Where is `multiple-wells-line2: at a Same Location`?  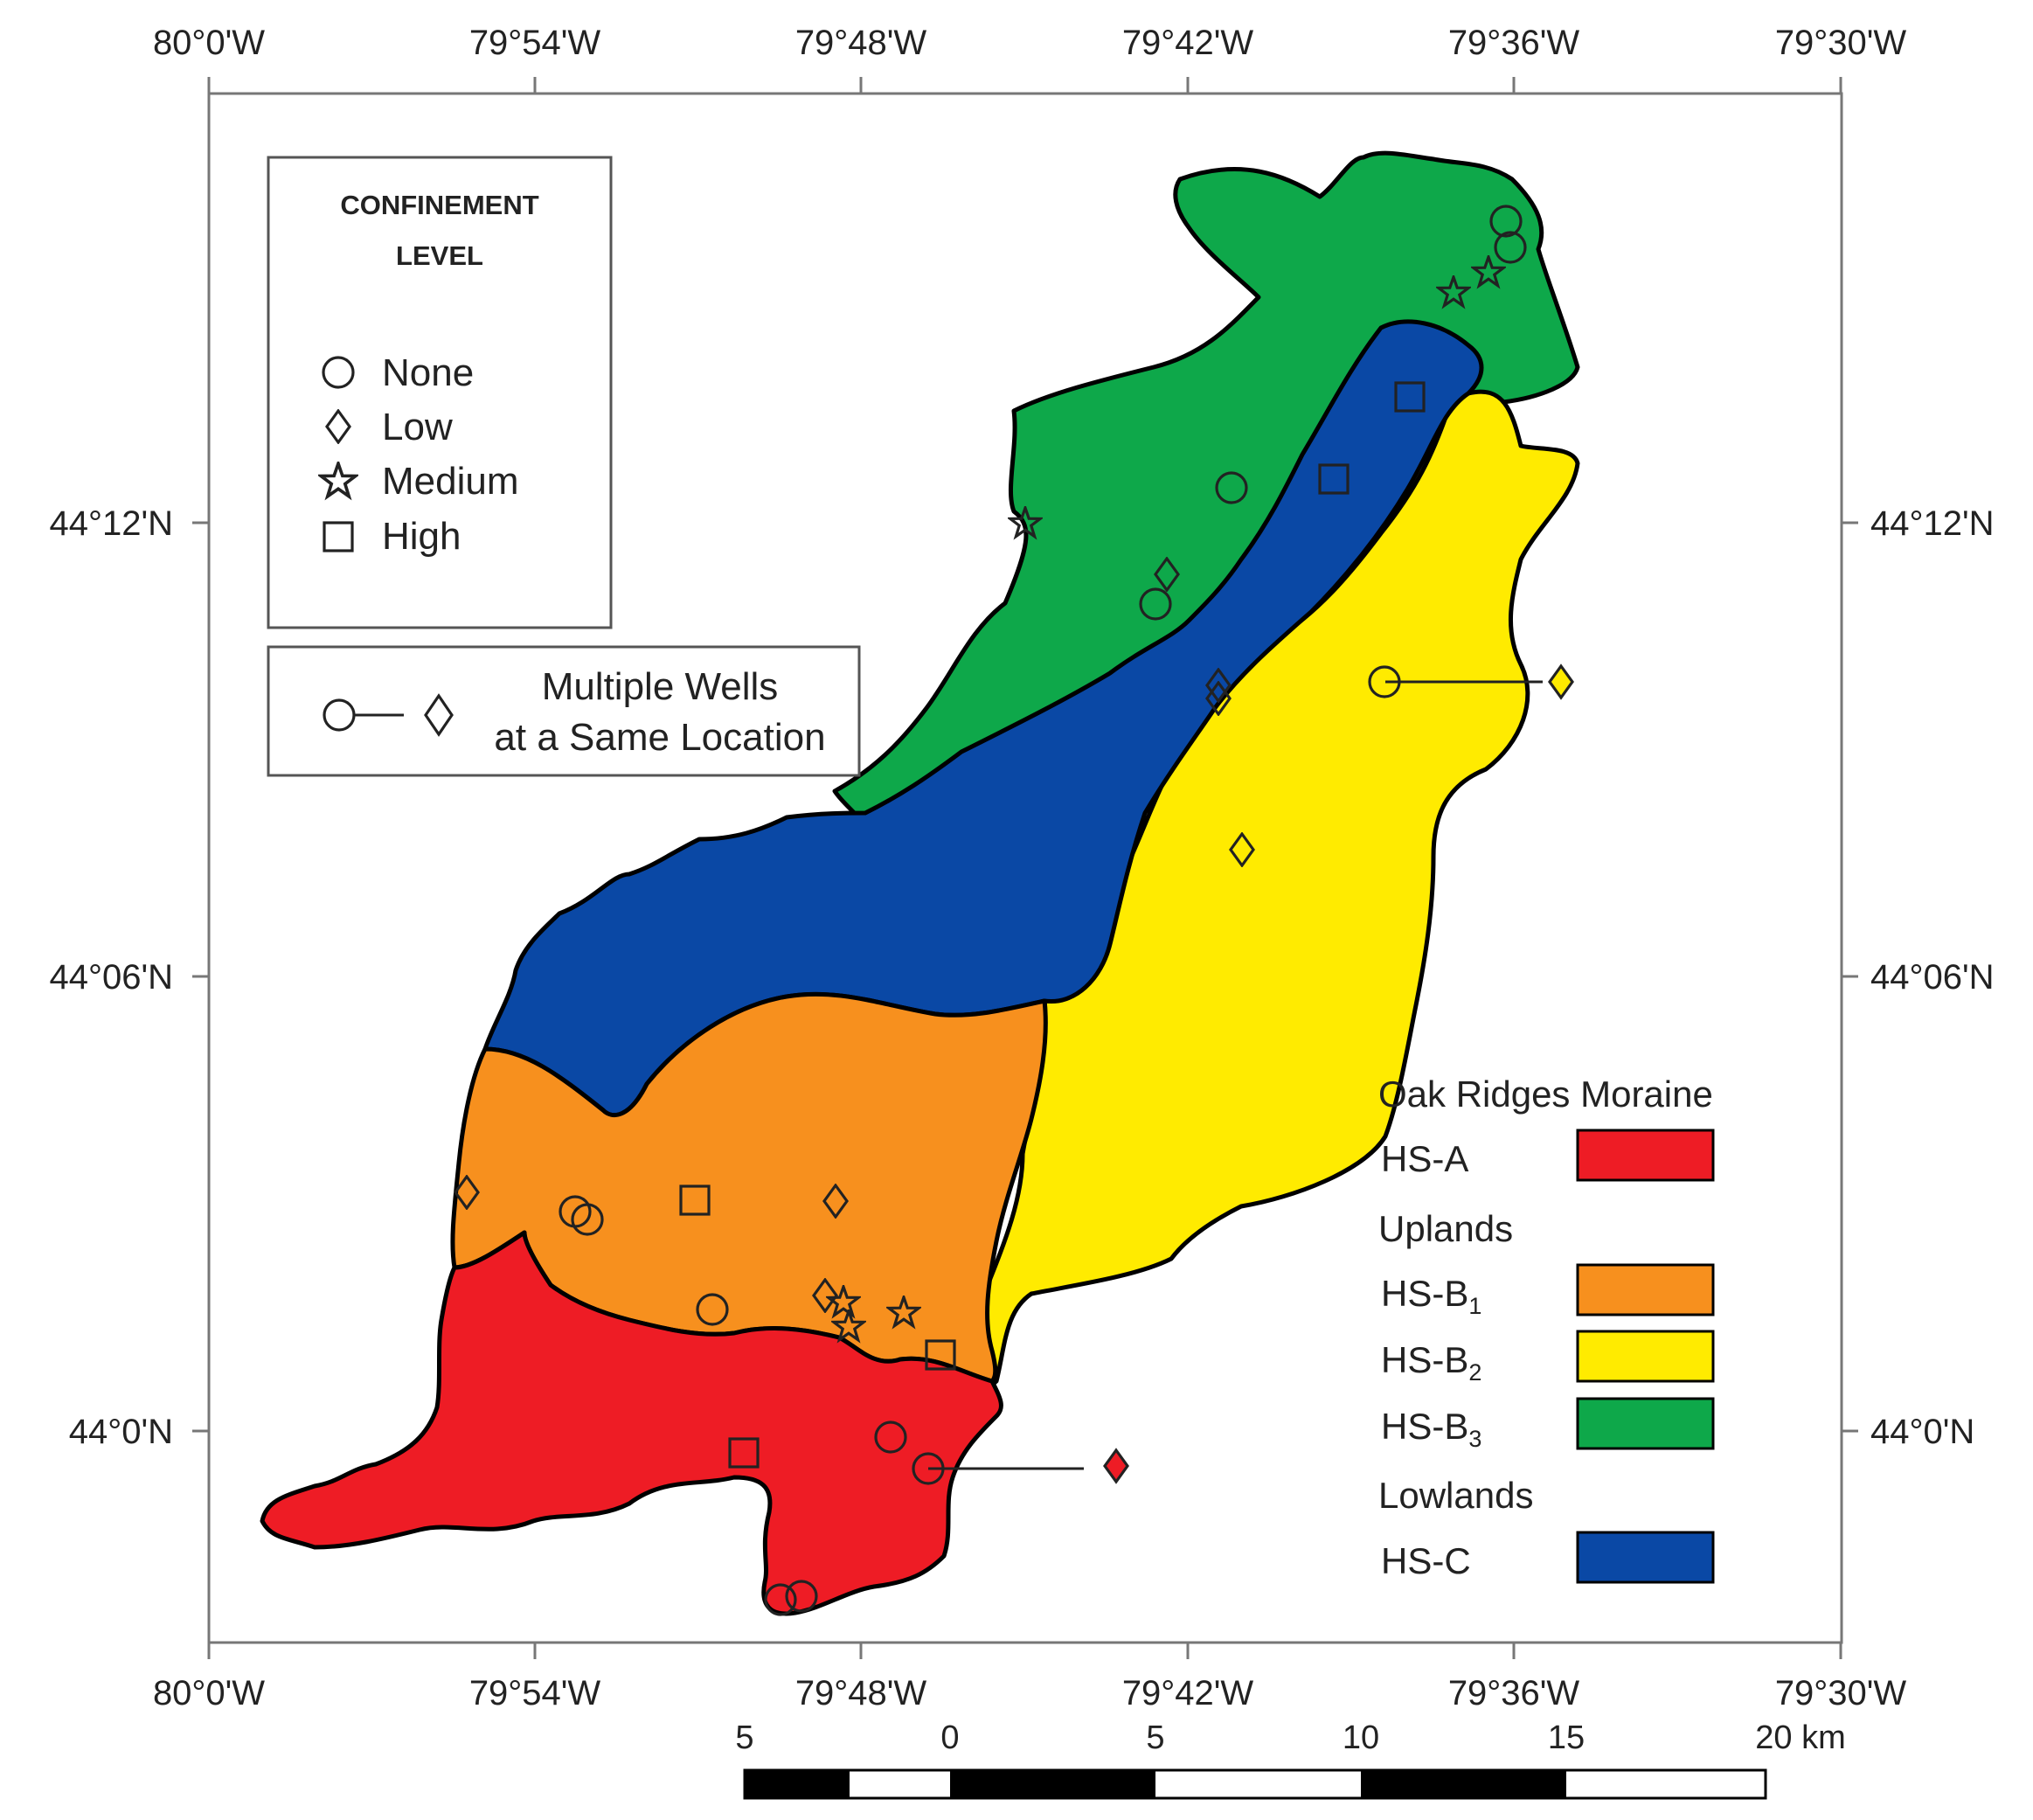
multiple-wells-line2: at a Same Location is located at coordinates (659, 737).